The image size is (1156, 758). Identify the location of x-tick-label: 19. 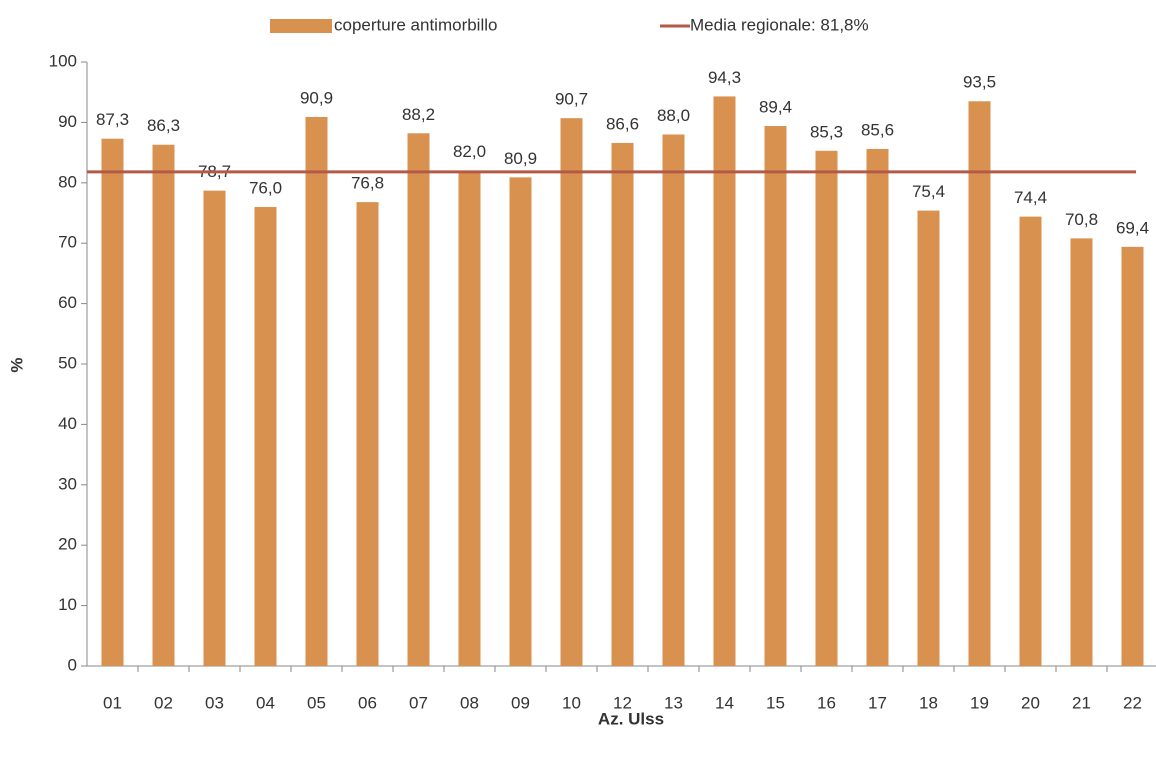
(979, 702).